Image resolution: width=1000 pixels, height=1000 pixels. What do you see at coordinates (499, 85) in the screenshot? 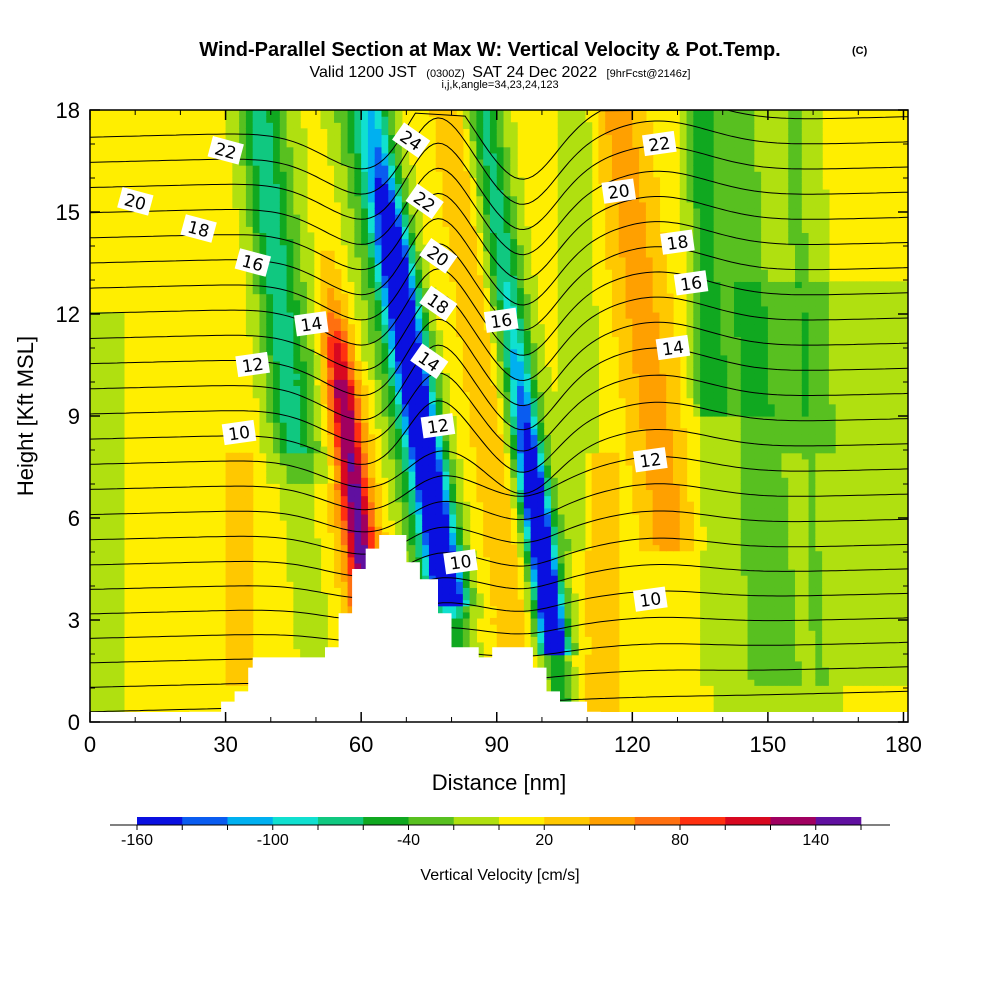
I see `subtitle-indices: i,j,k,angle=34,23,24,123` at bounding box center [499, 85].